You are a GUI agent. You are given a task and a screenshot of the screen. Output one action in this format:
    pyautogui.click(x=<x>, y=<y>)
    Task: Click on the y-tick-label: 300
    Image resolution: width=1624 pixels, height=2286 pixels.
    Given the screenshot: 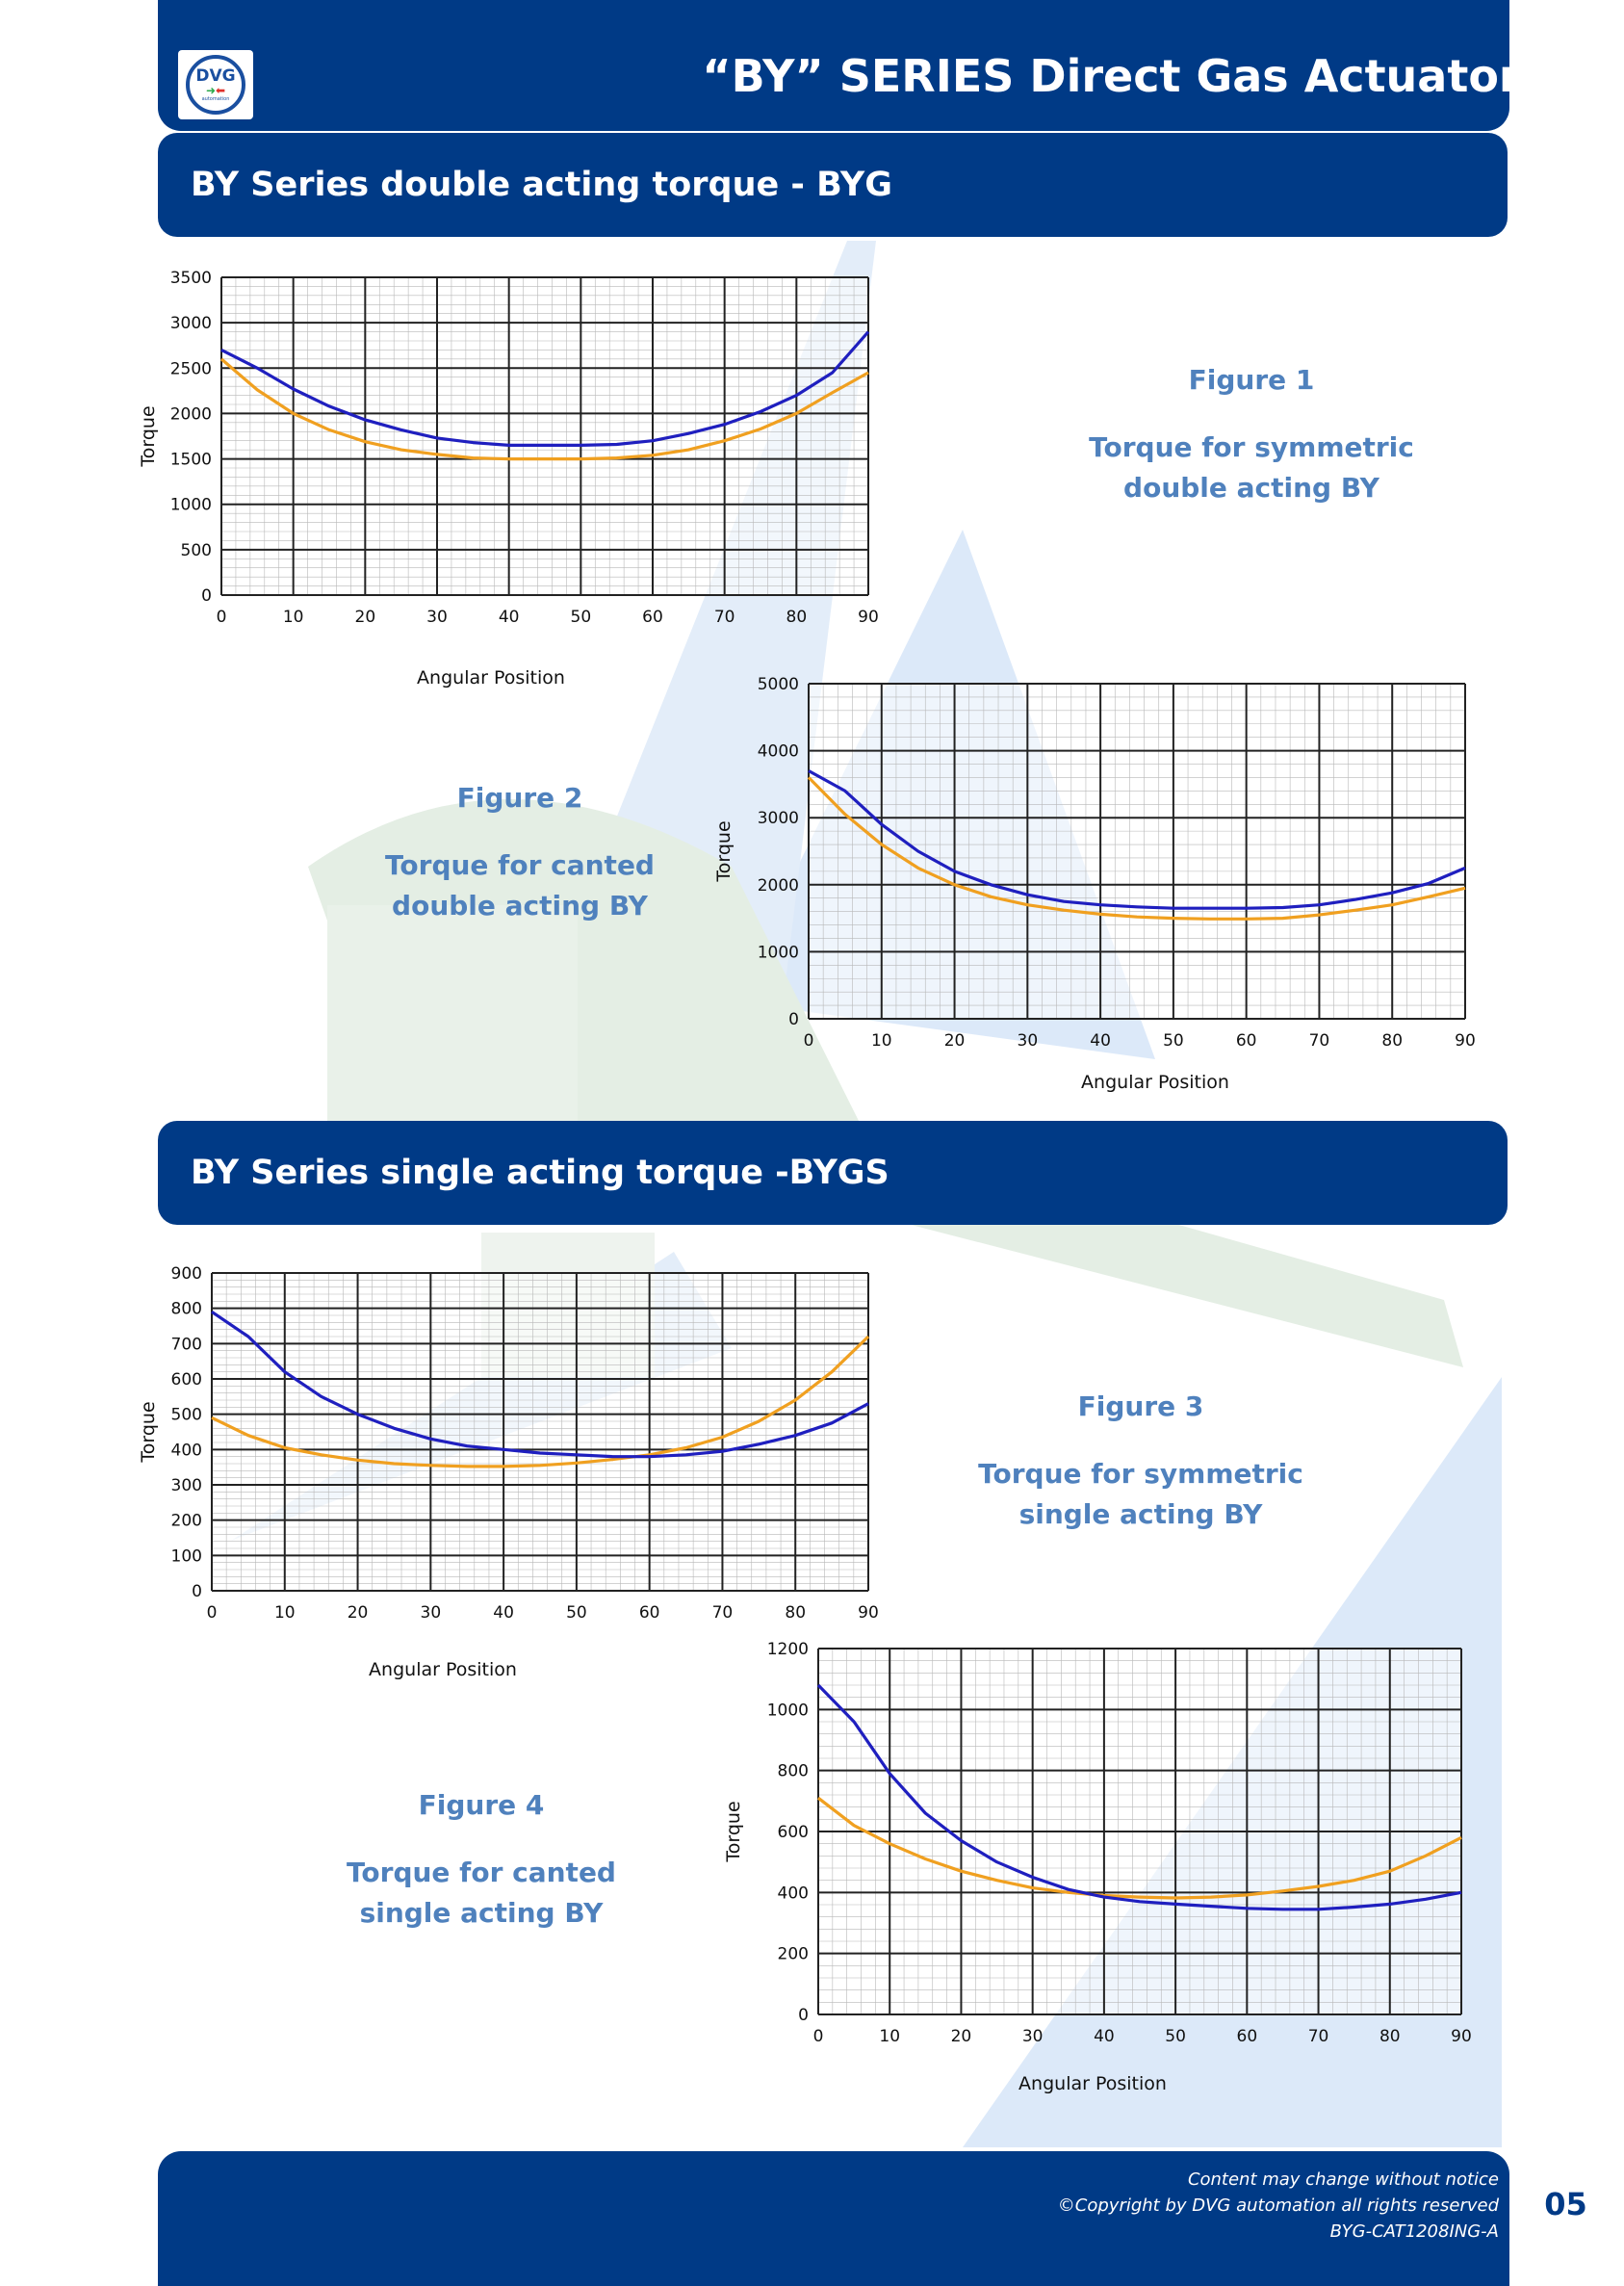 What is the action you would take?
    pyautogui.click(x=186, y=1485)
    